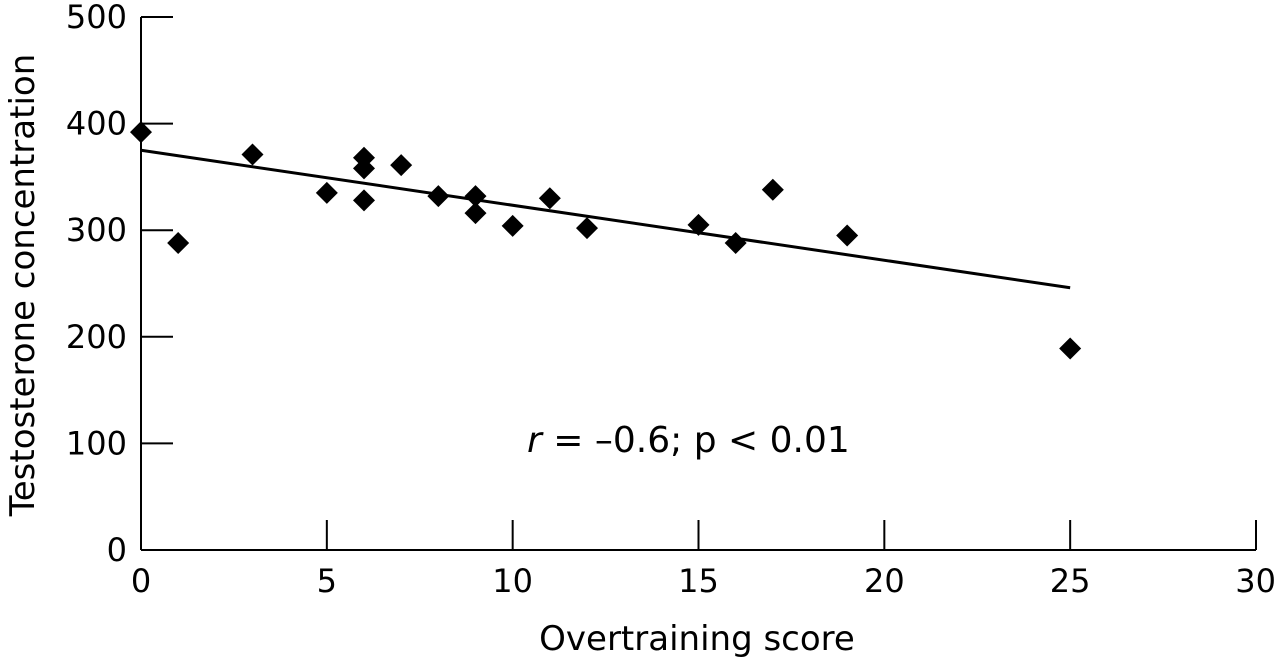 Image resolution: width=1280 pixels, height=665 pixels. What do you see at coordinates (697, 639) in the screenshot?
I see `x-axis-title: Overtraining score` at bounding box center [697, 639].